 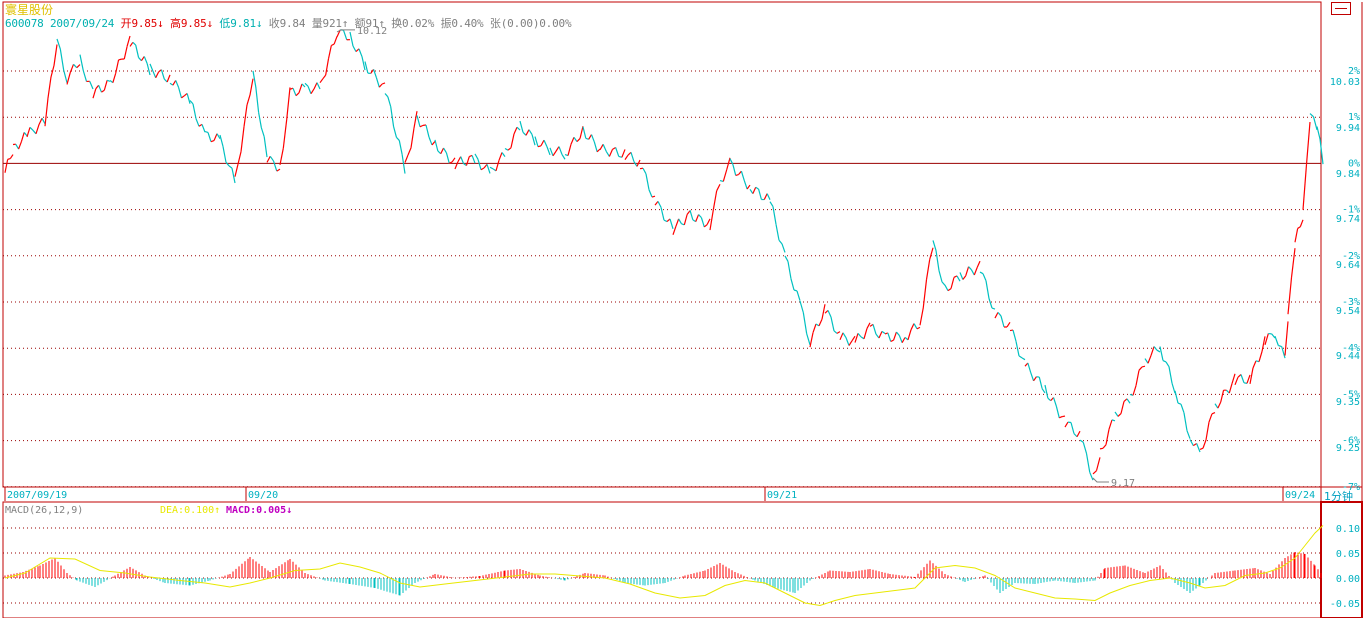 I want to click on dea-legend: DEA:0.100↑, so click(x=190, y=510).